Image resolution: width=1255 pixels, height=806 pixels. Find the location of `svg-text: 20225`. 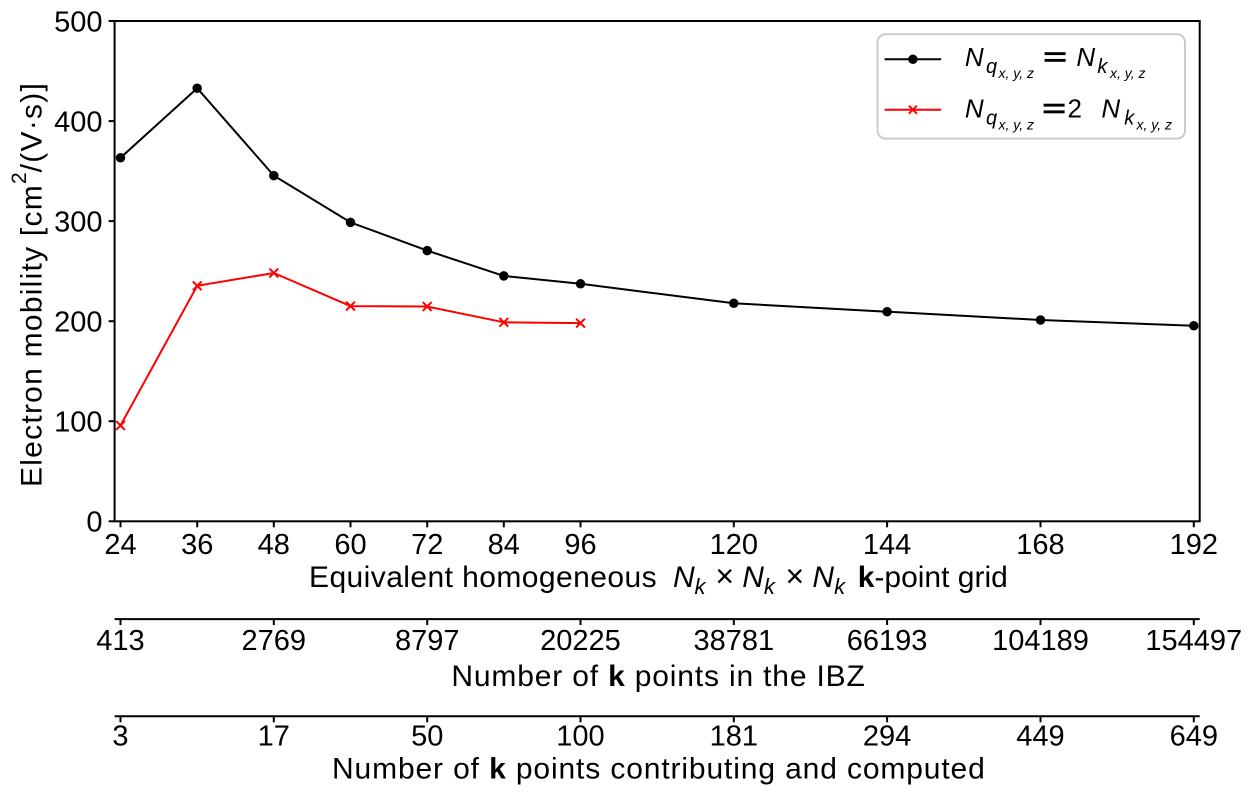

svg-text: 20225 is located at coordinates (580, 641).